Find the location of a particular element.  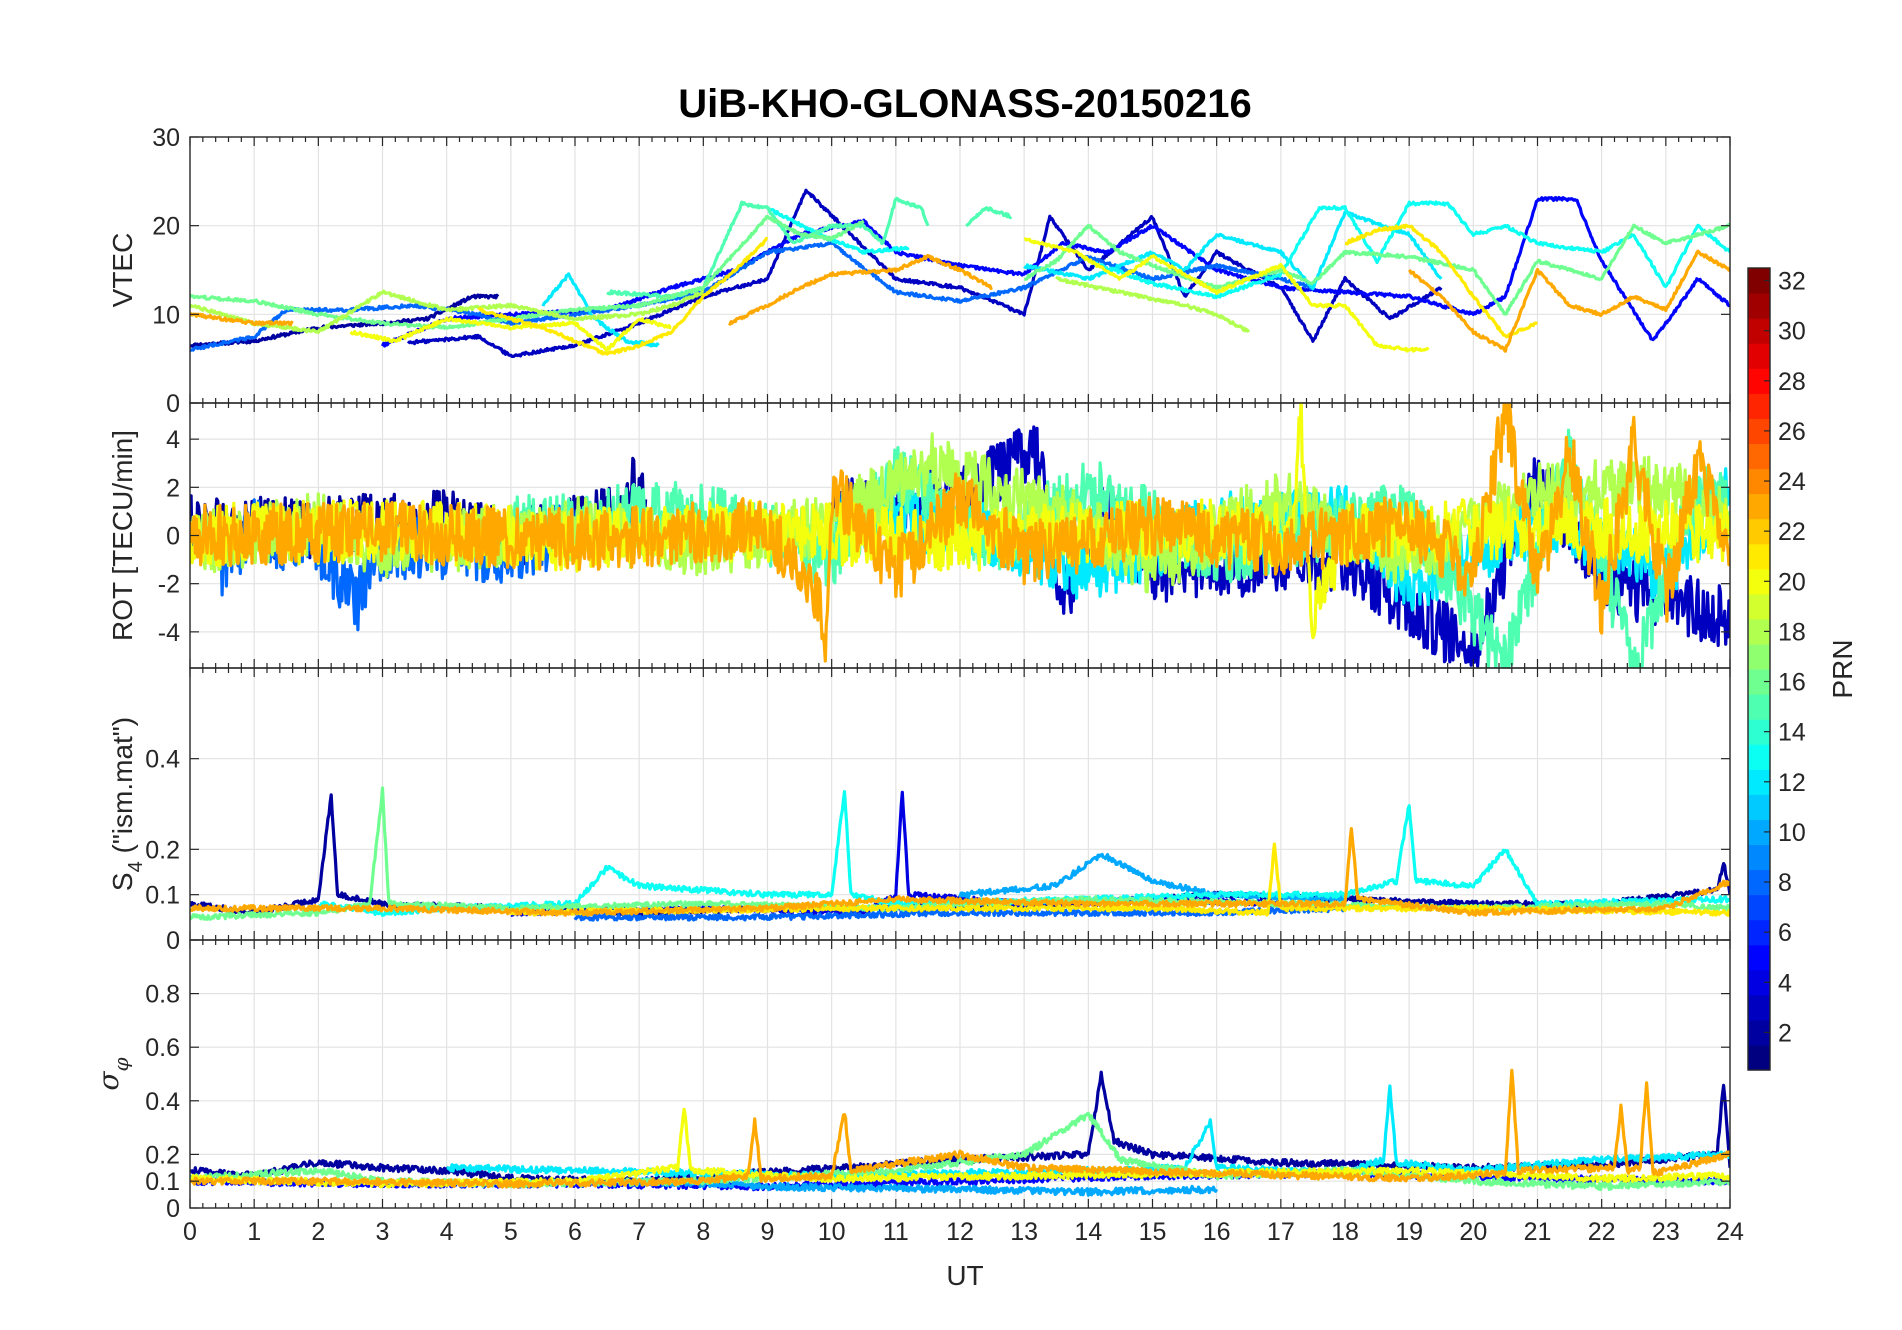

x-tick-label: 0 is located at coordinates (190, 1232).